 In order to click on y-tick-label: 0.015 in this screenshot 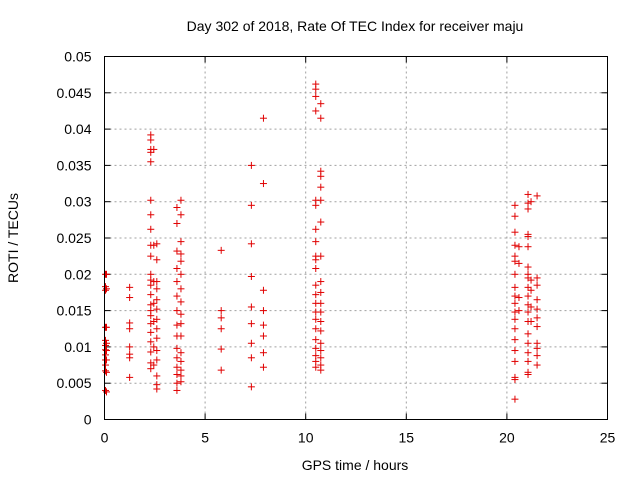, I will do `click(73, 311)`.